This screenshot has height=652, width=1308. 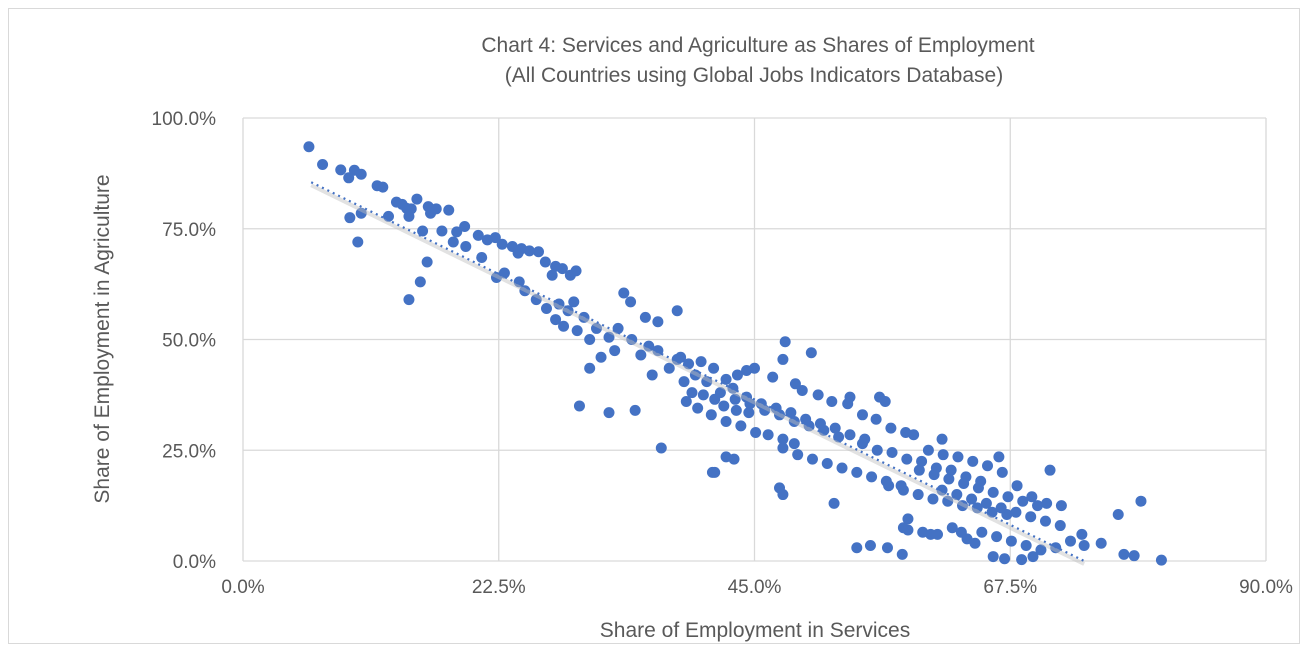 I want to click on y-tick-label: 100.0%, so click(x=184, y=119).